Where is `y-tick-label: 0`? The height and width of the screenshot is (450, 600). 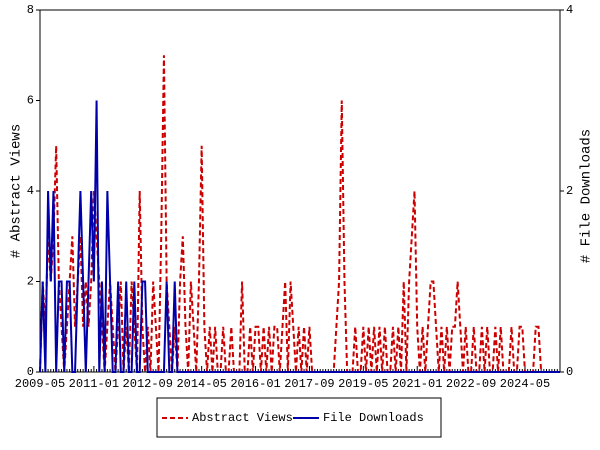
y-tick-label: 0 is located at coordinates (30, 372).